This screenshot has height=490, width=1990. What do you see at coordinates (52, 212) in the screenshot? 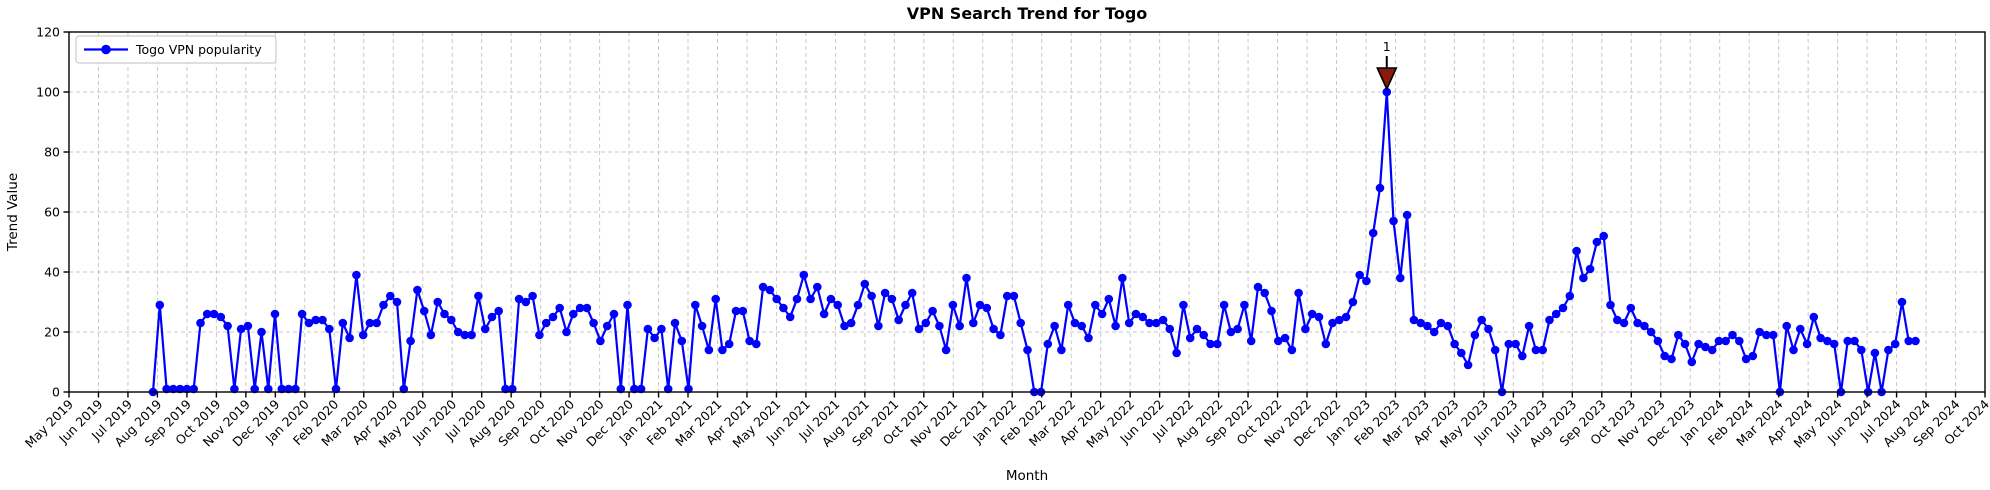
I see `y-tick-label: 60` at bounding box center [52, 212].